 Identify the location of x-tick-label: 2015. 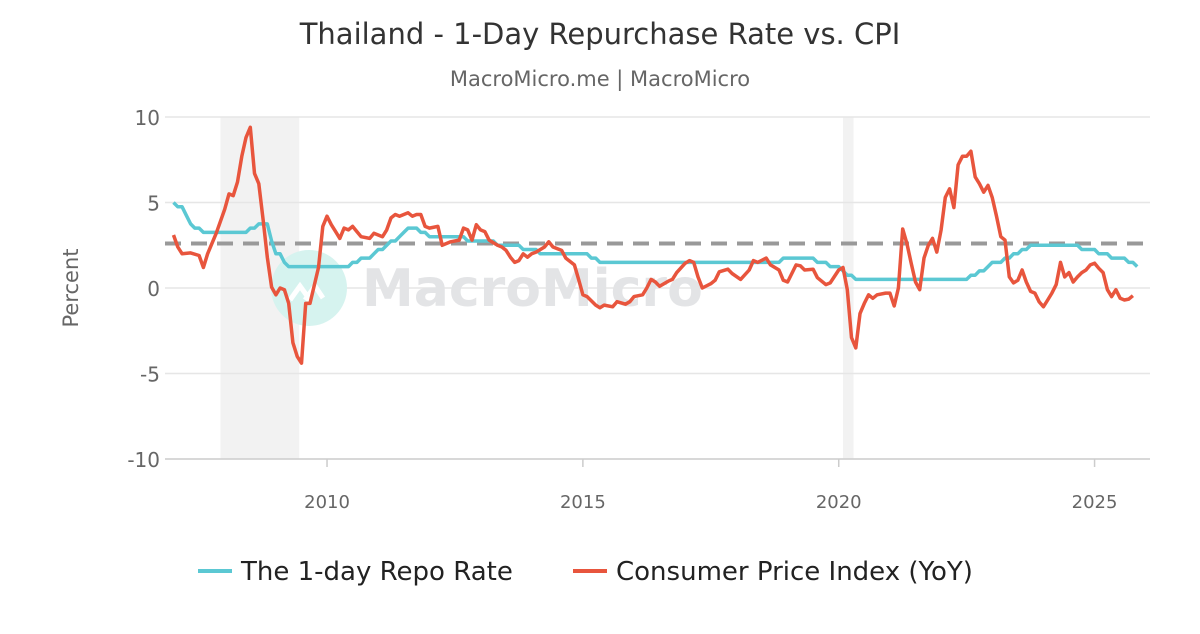
(583, 502).